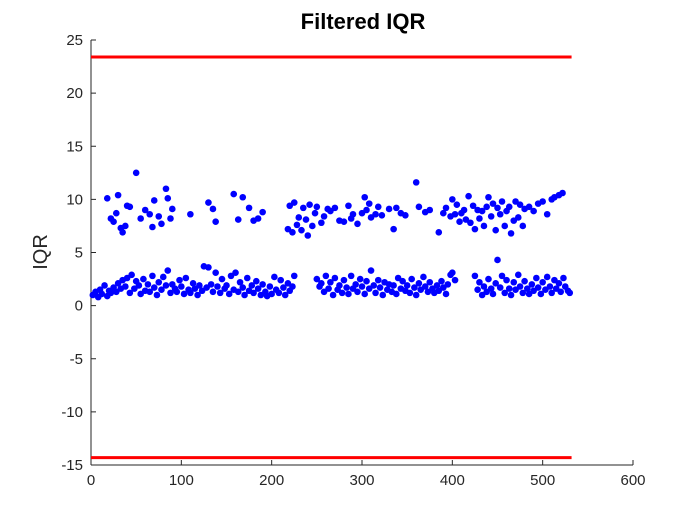 This screenshot has height=525, width=700. Describe the element at coordinates (452, 480) in the screenshot. I see `x-tick-label: 400` at that location.